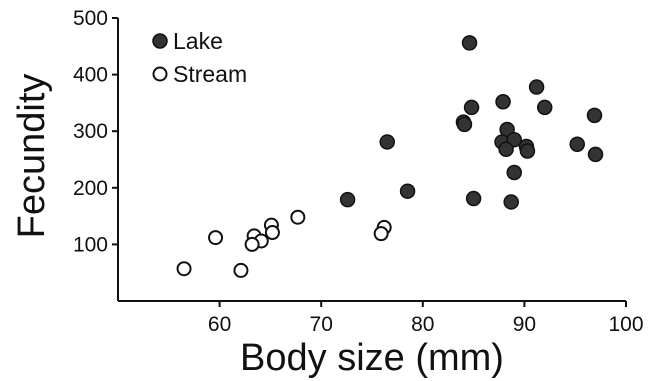 The height and width of the screenshot is (381, 659). Describe the element at coordinates (321, 324) in the screenshot. I see `x-tick-label-70: 70` at that location.